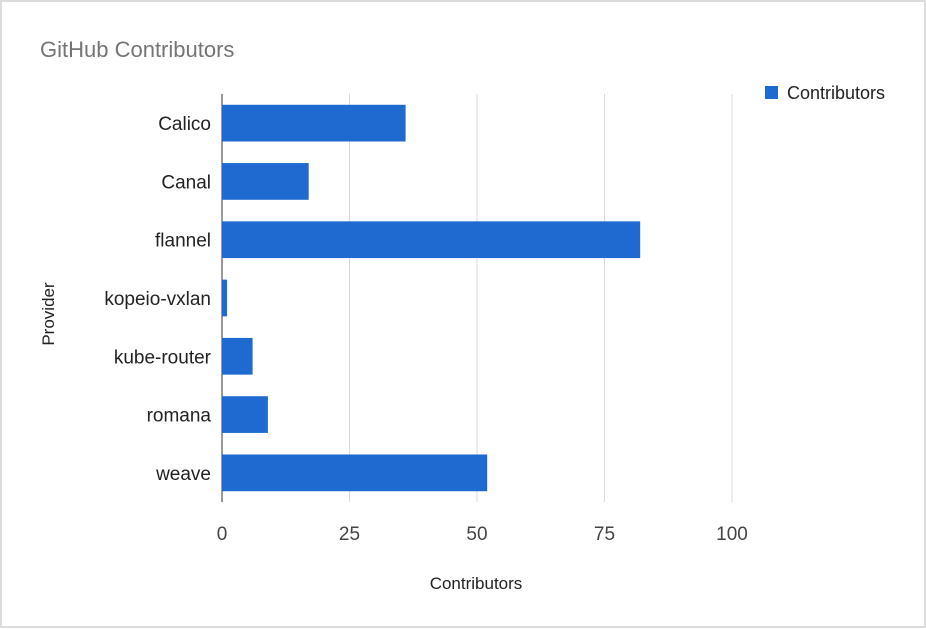 This screenshot has height=630, width=926. I want to click on chart-title: GitHub Contributors, so click(137, 49).